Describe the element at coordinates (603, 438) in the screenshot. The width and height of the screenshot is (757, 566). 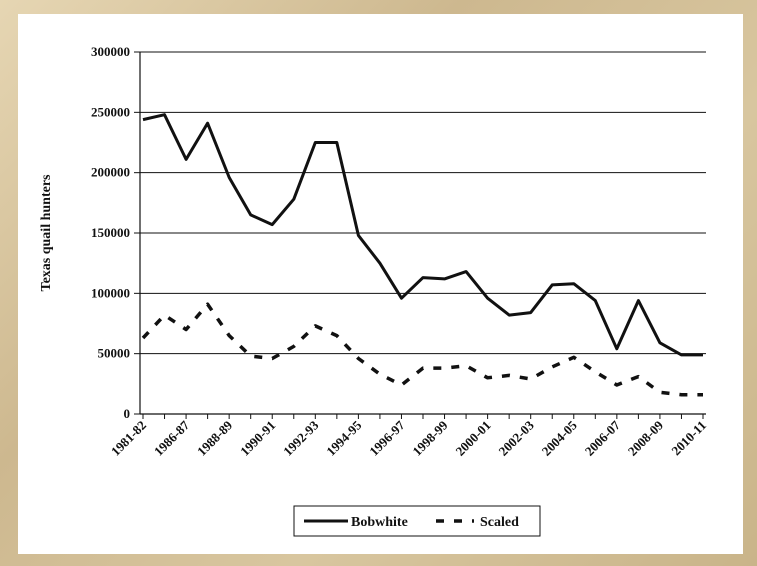
I see `x-tick-label: 2006-07` at that location.